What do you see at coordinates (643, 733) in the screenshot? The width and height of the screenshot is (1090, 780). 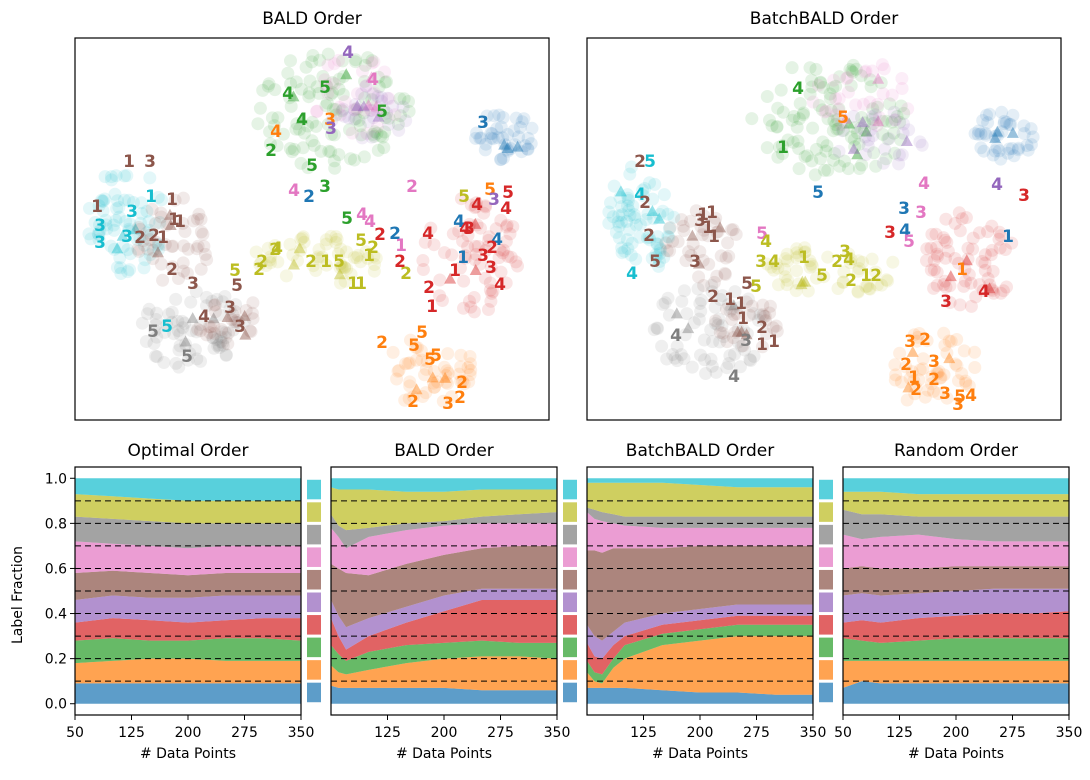 I see `x-tick-label: 125` at bounding box center [643, 733].